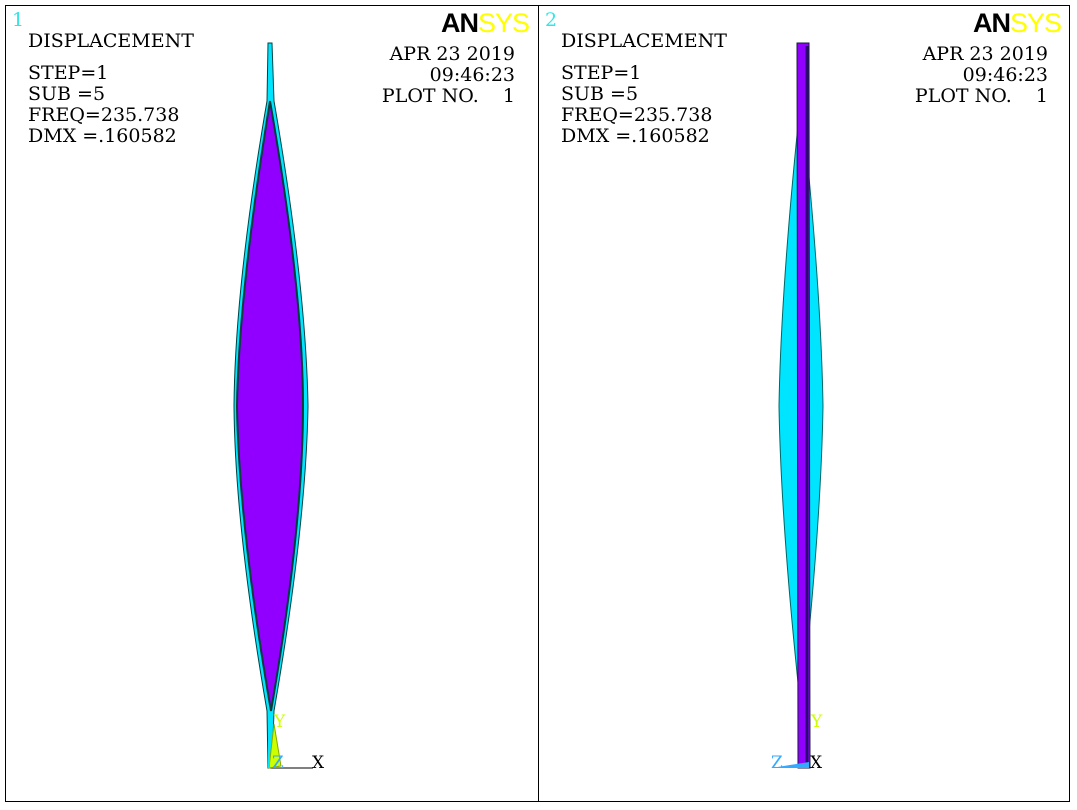  I want to click on viewport-number: 1, so click(18, 20).